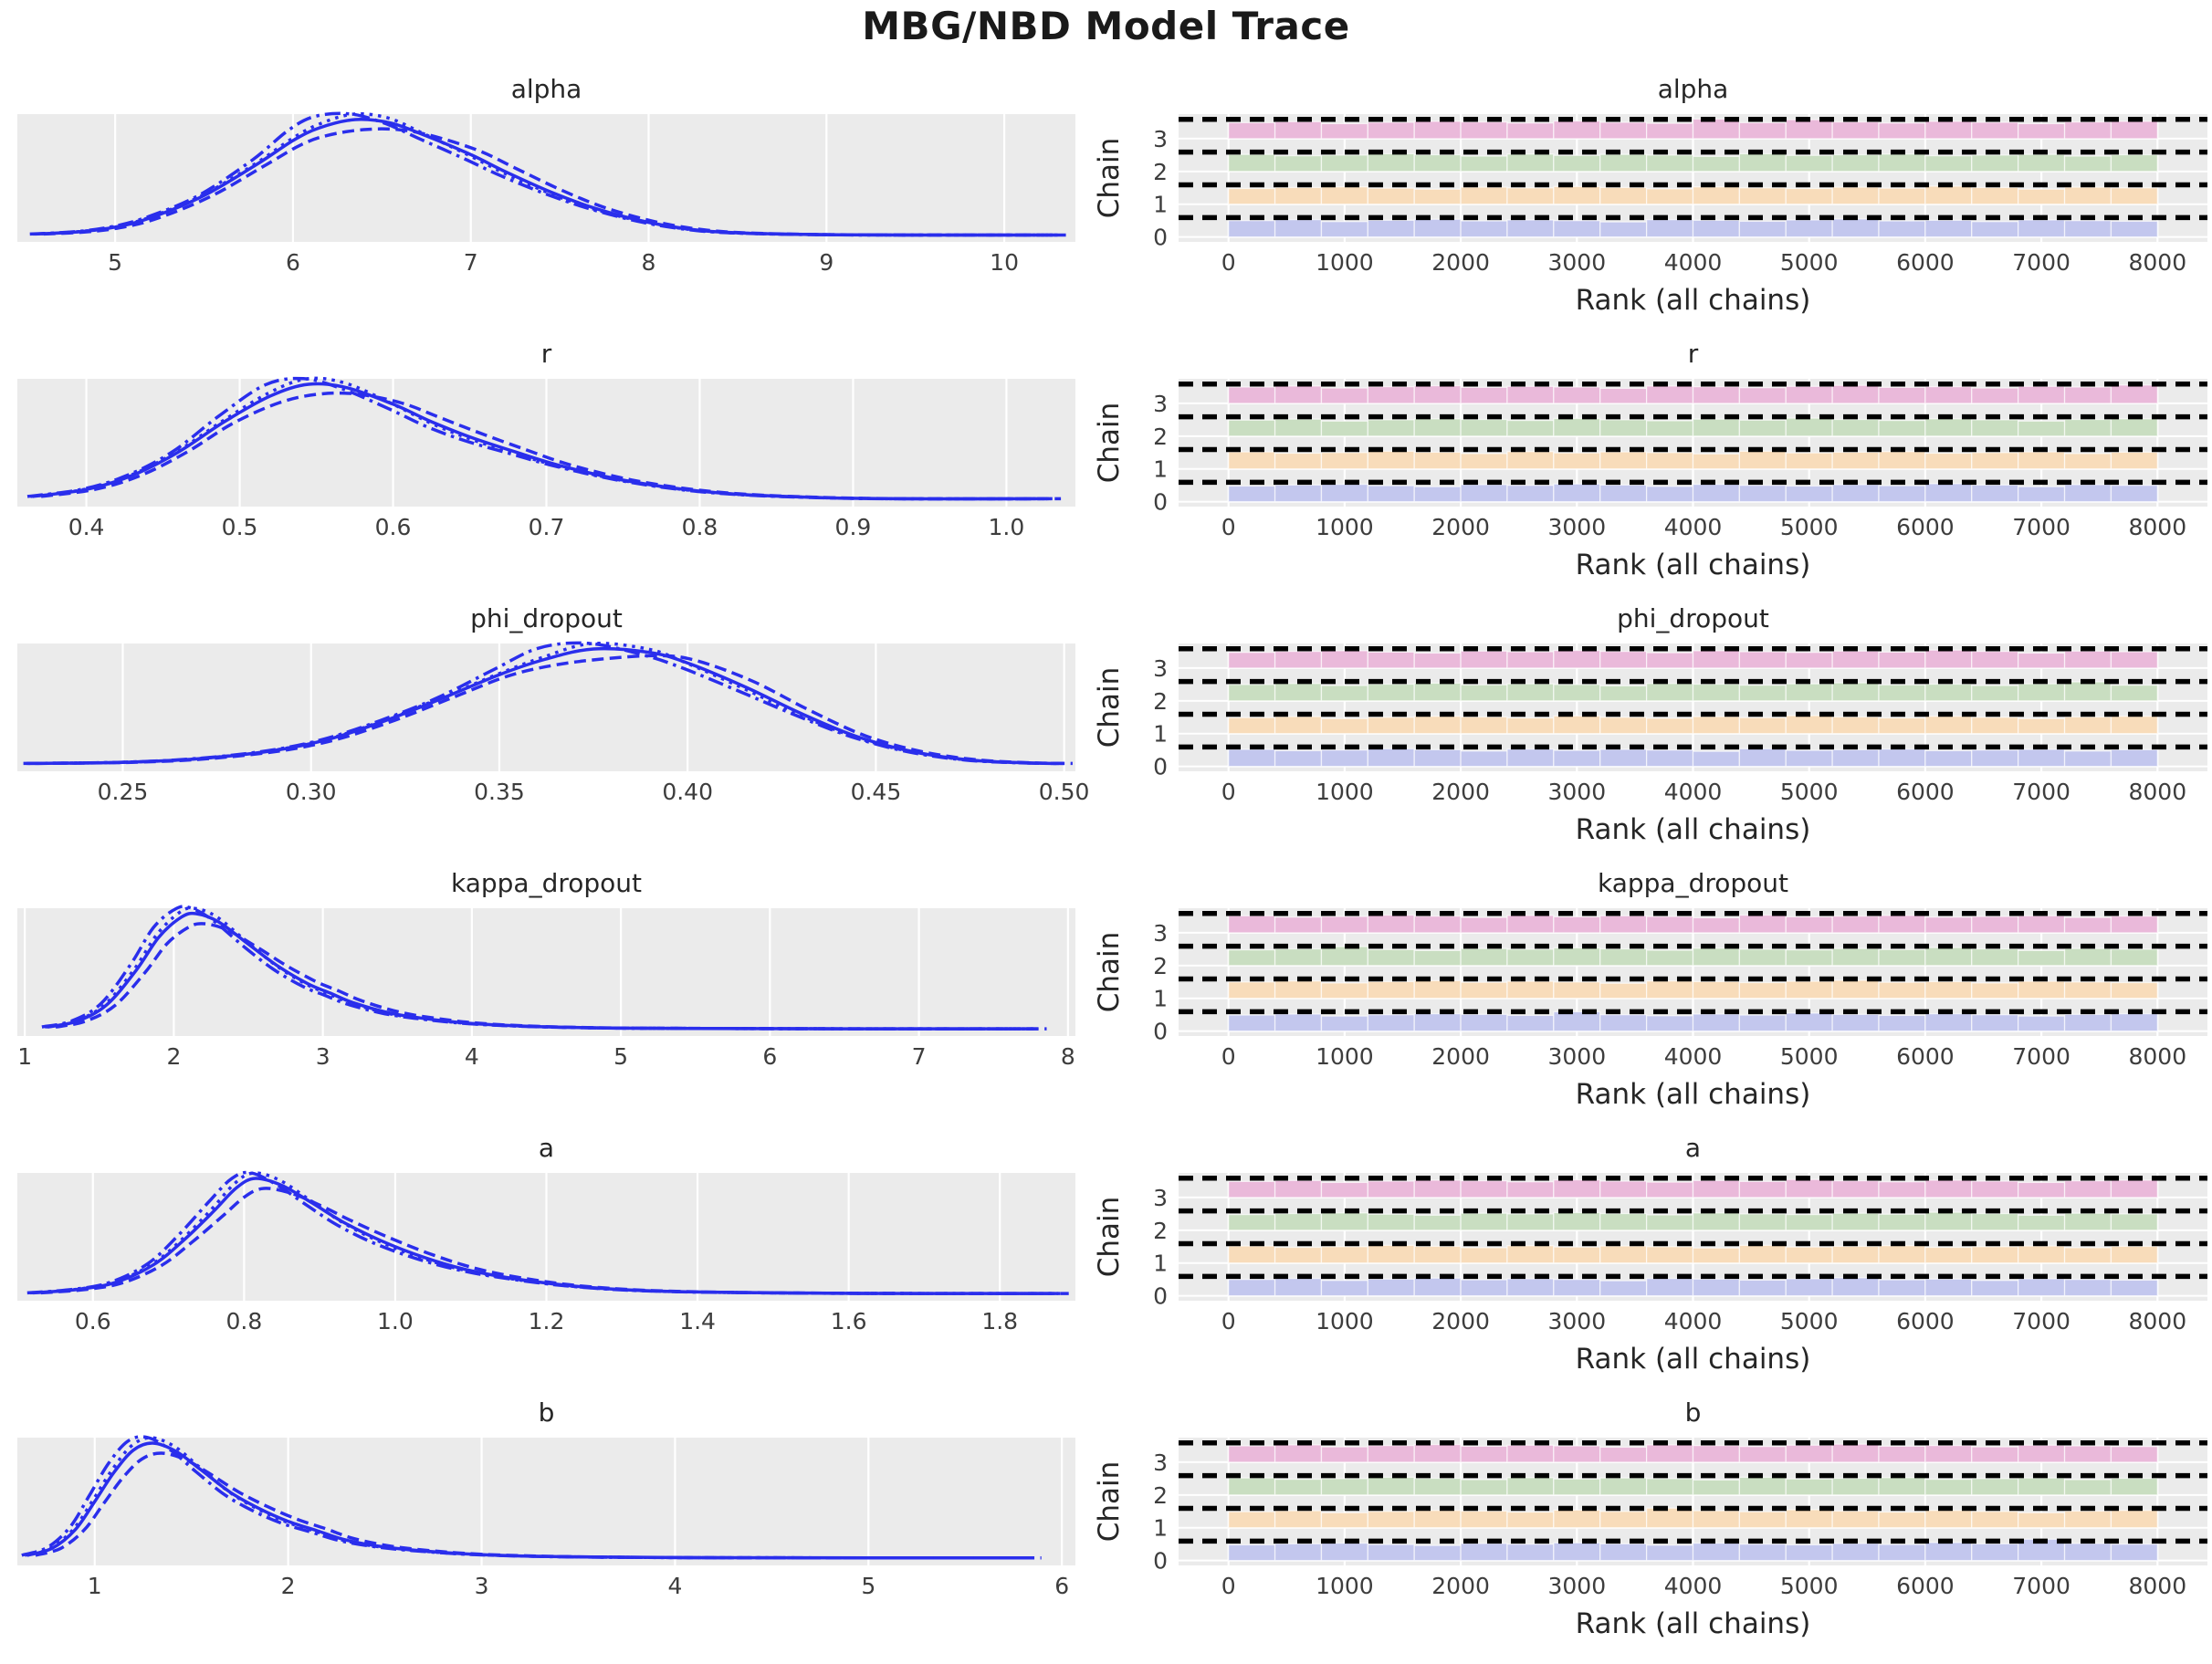 Image resolution: width=2212 pixels, height=1664 pixels. I want to click on kde-x-tick-label: 4, so click(674, 1586).